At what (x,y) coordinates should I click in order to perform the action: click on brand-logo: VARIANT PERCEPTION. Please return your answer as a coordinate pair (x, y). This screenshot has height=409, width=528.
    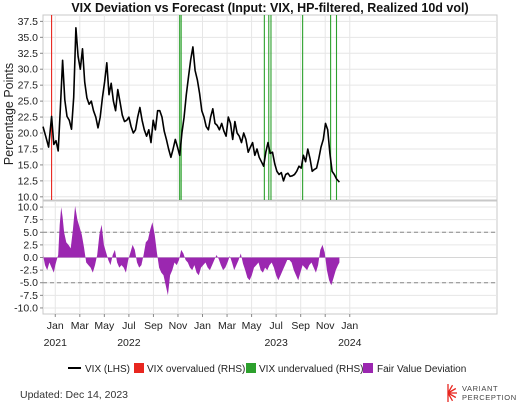
    Looking at the image, I should click on (482, 393).